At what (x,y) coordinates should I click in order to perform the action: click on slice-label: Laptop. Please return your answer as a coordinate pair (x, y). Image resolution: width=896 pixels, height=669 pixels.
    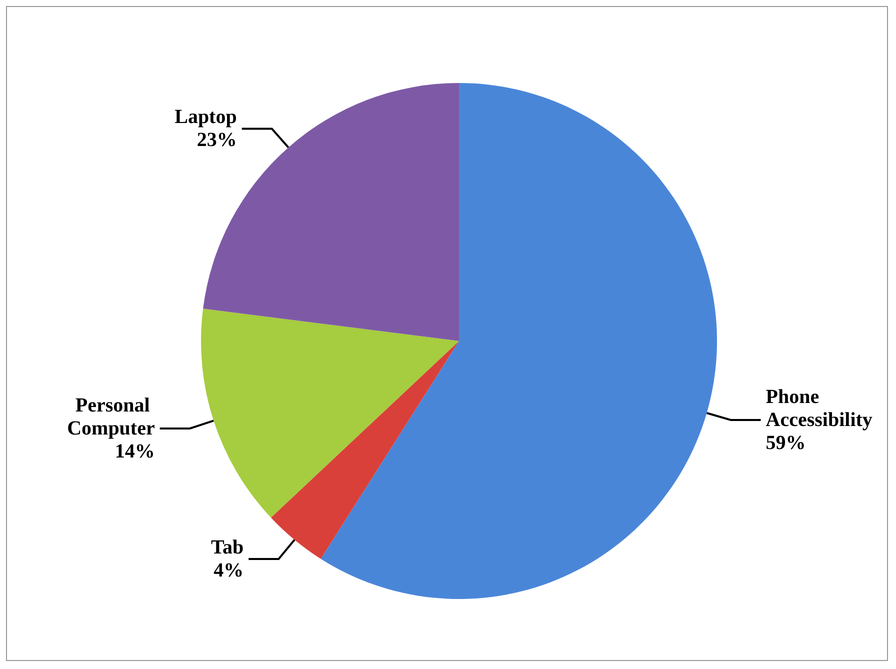
    Looking at the image, I should click on (205, 117).